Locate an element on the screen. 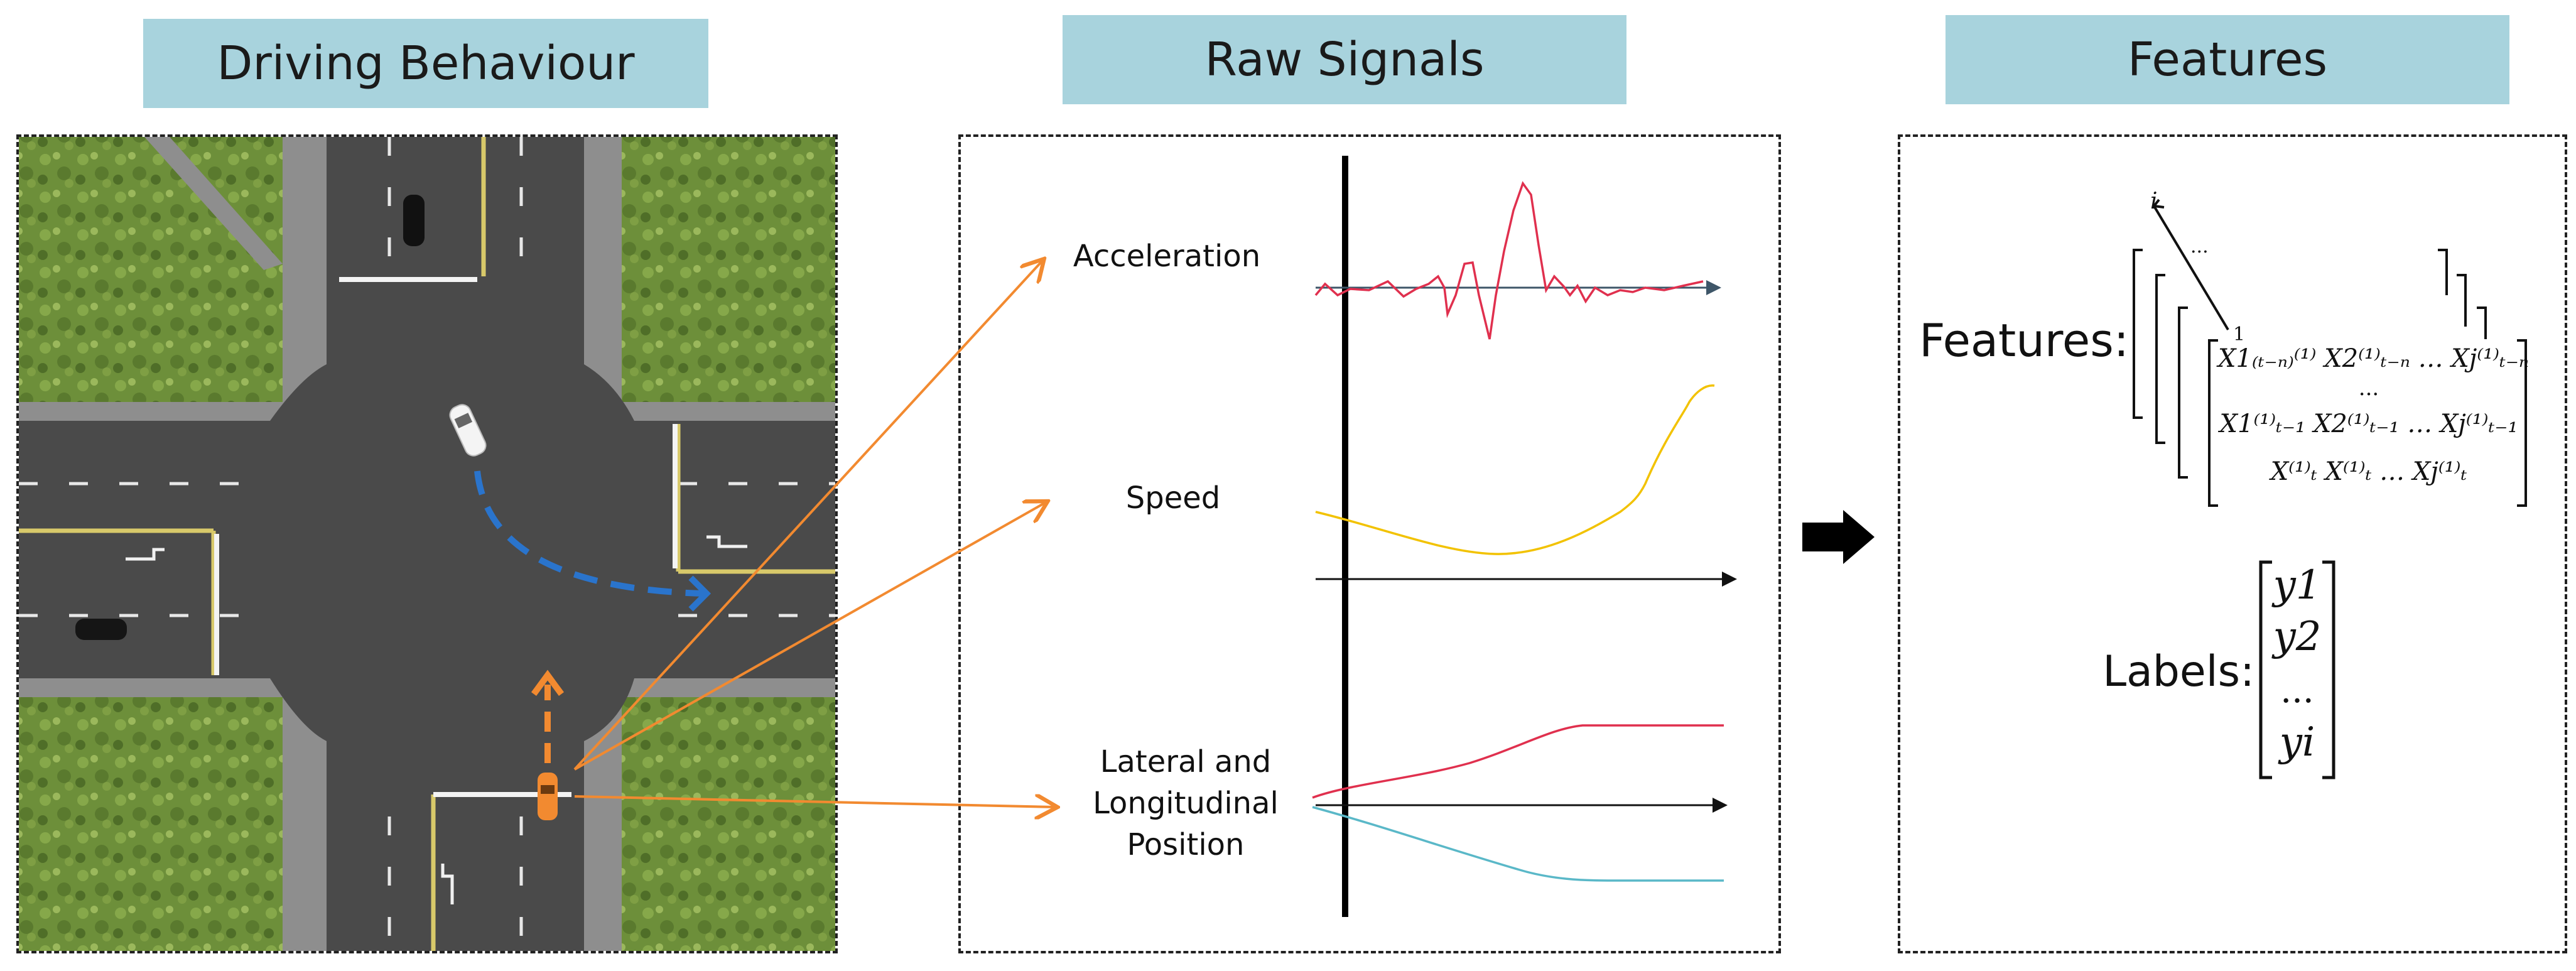 The height and width of the screenshot is (971, 2576). header-raw-signals: Raw Signals is located at coordinates (1345, 59).